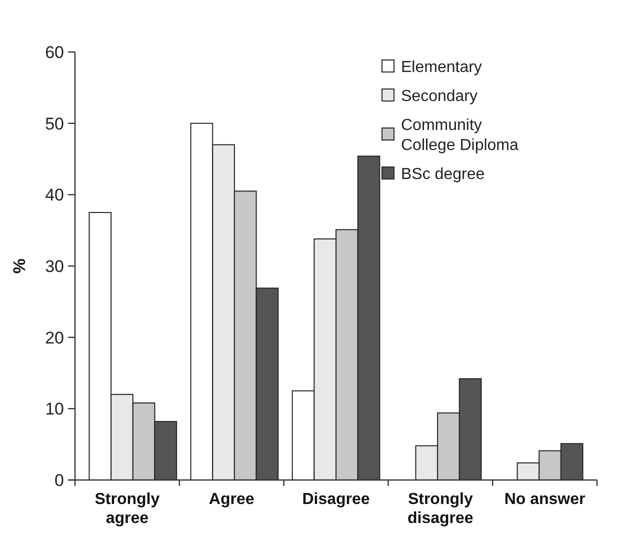 The image size is (617, 542). What do you see at coordinates (336, 499) in the screenshot?
I see `x-tick-label: Disagree` at bounding box center [336, 499].